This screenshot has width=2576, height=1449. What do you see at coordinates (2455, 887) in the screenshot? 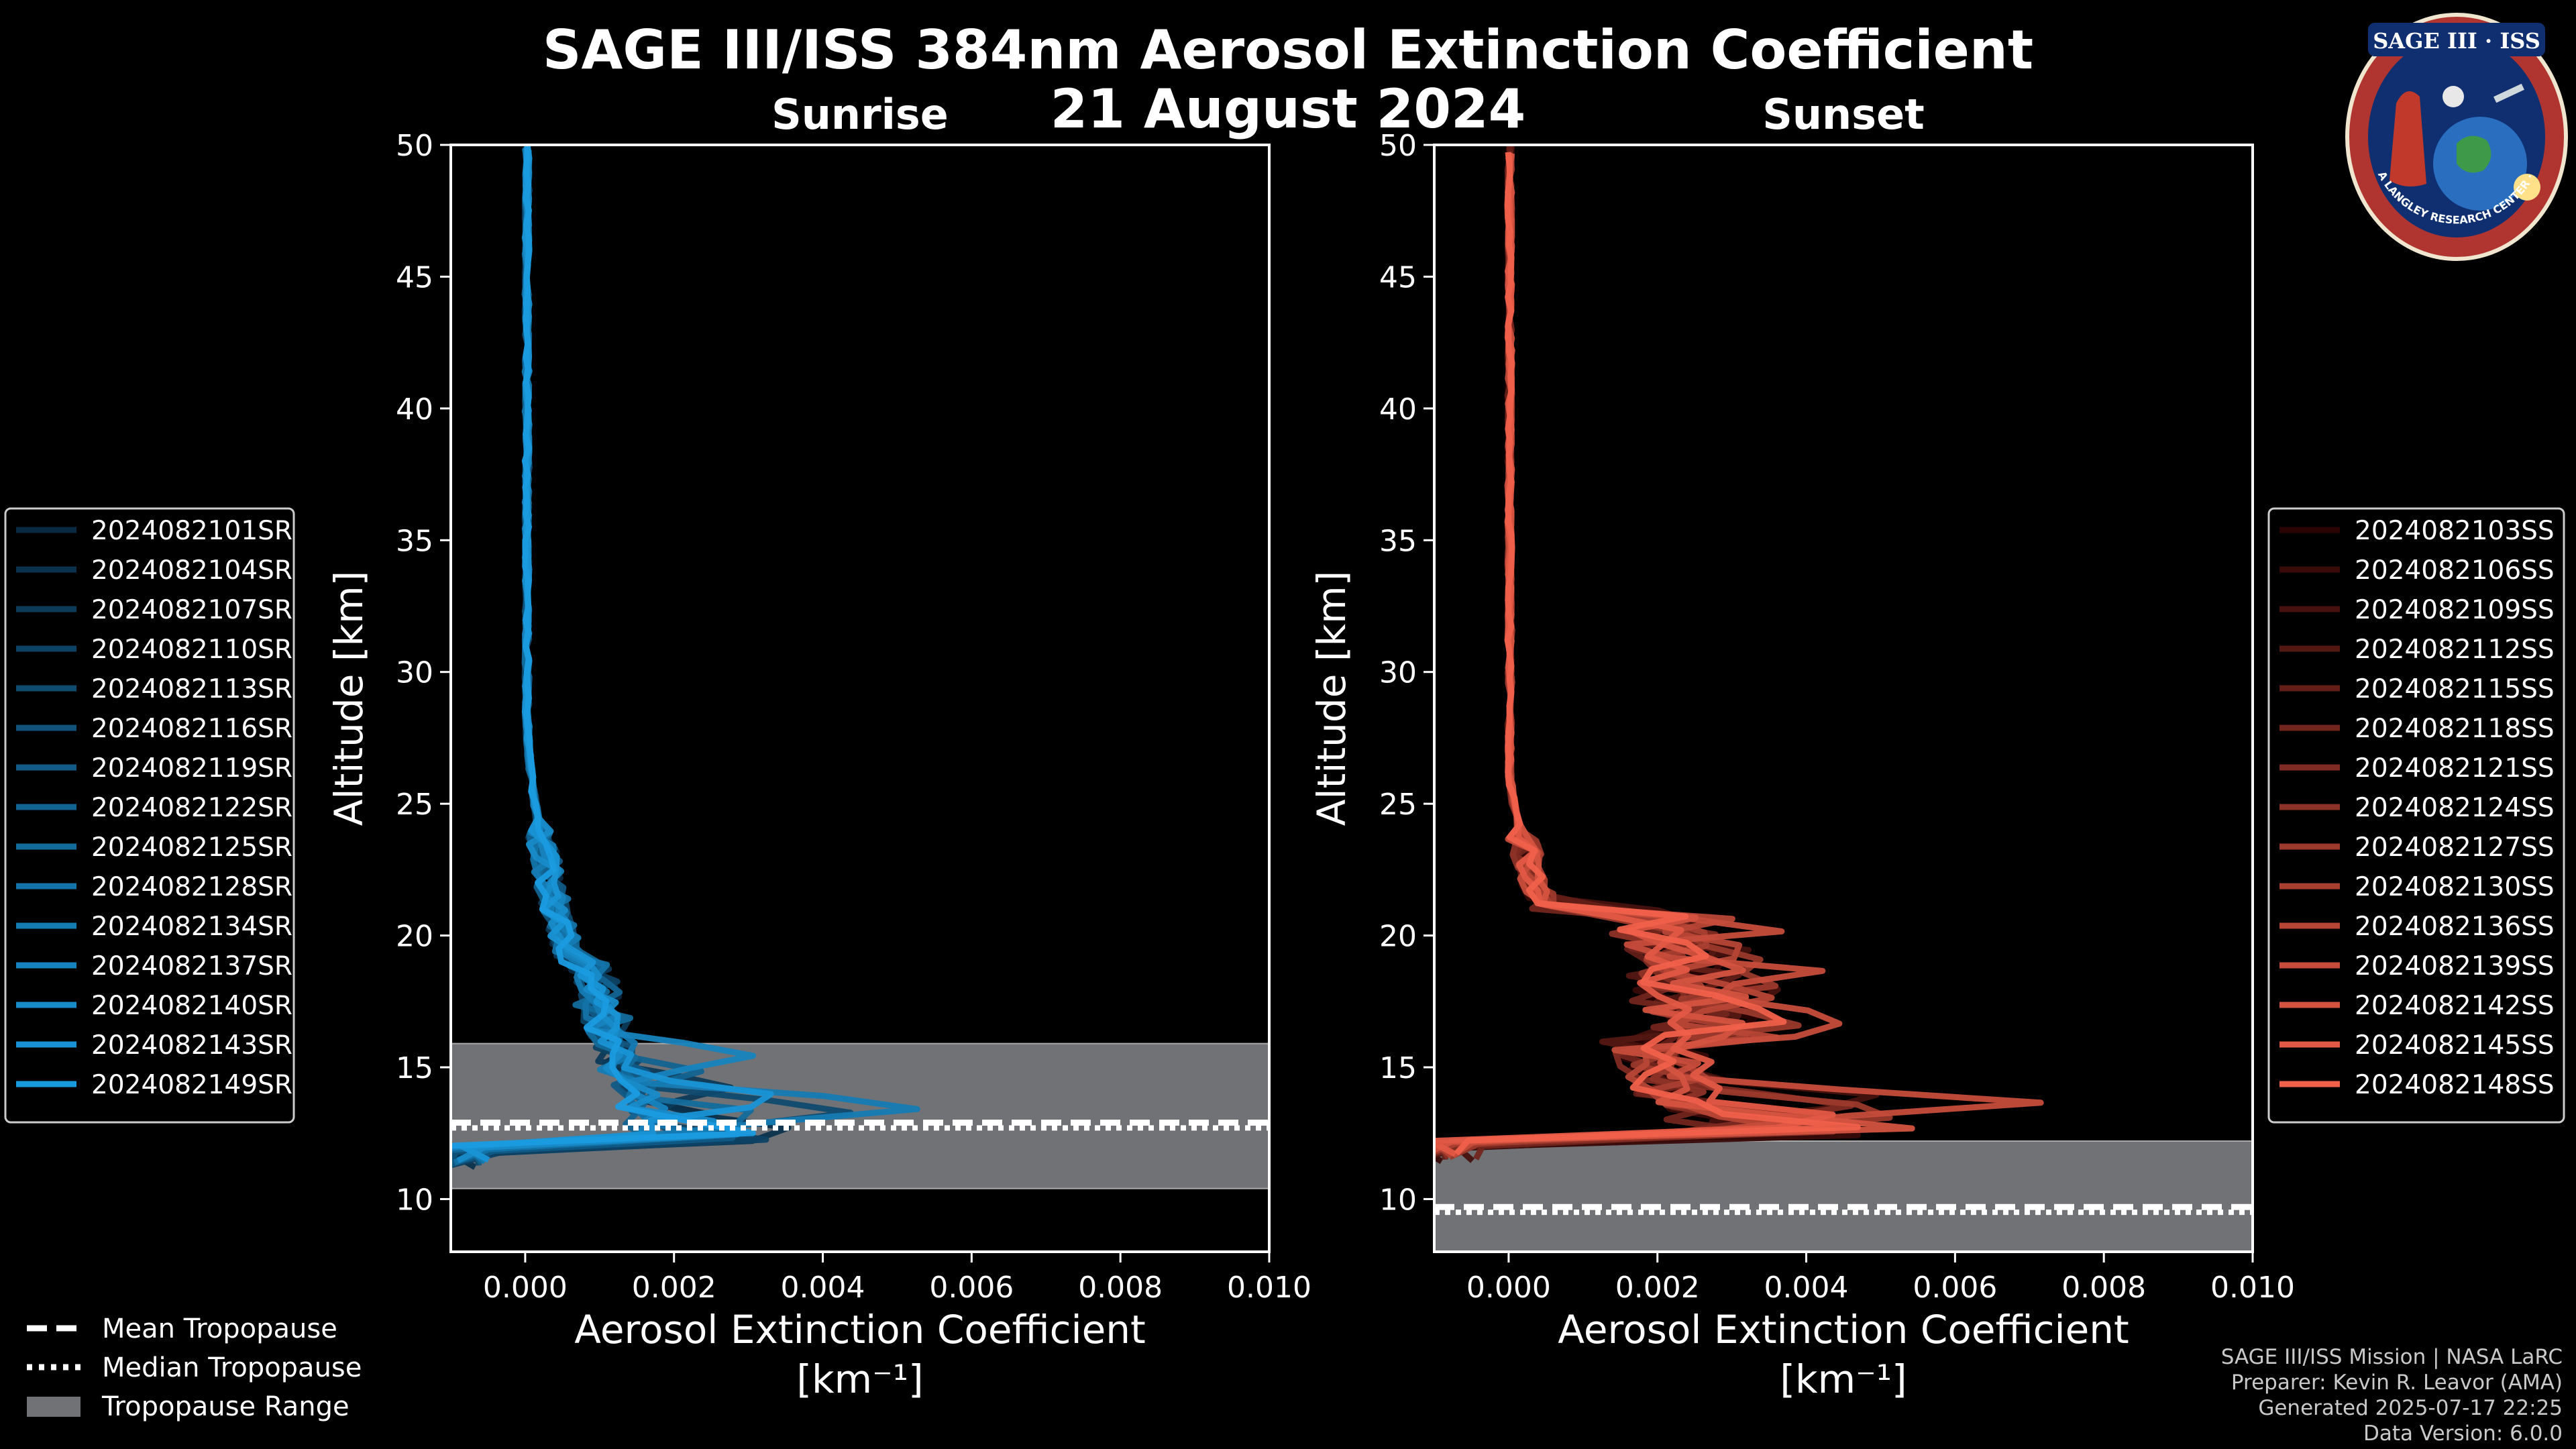
I see `legend-label: 2024082130SS` at bounding box center [2455, 887].